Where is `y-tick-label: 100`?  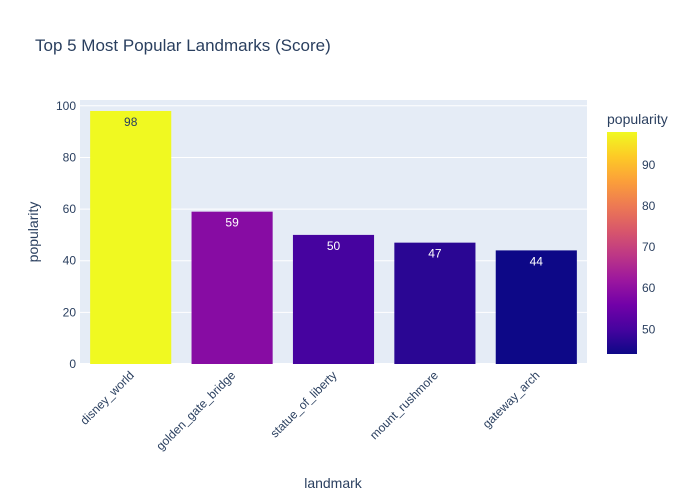
y-tick-label: 100 is located at coordinates (66, 106).